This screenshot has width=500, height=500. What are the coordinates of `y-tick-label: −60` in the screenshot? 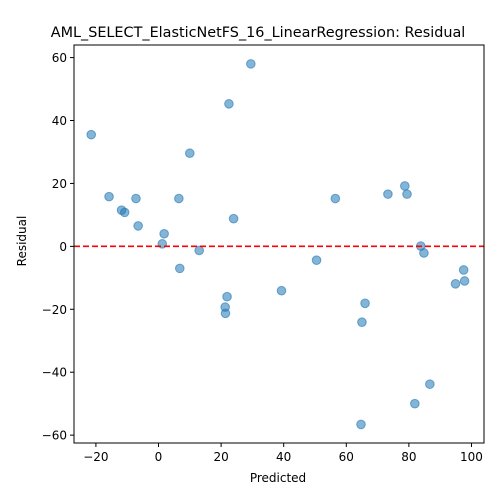 It's located at (54, 436).